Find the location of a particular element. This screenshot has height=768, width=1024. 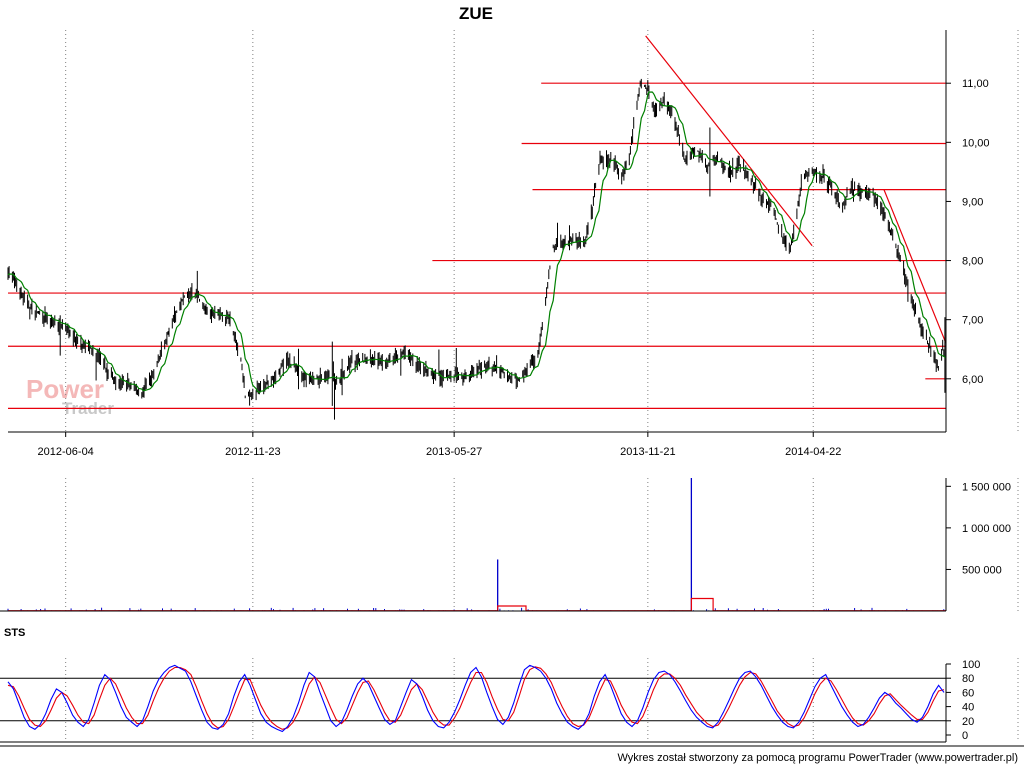

y-tick-label: 40 is located at coordinates (968, 708).